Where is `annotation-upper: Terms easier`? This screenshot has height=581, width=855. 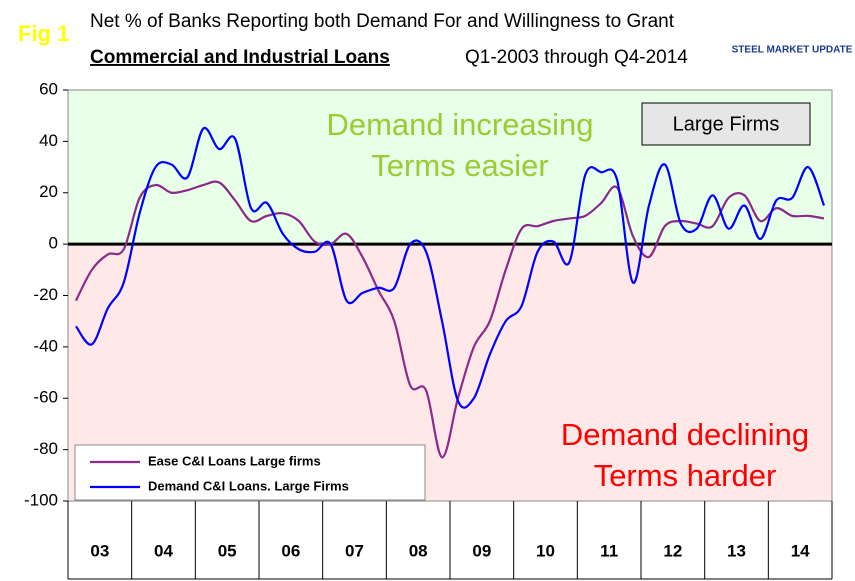 annotation-upper: Terms easier is located at coordinates (459, 165).